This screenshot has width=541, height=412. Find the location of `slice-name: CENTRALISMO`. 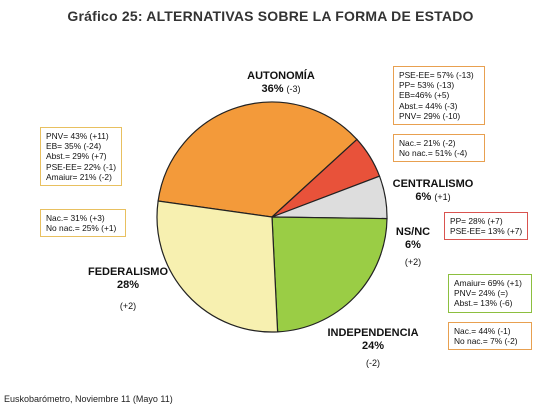

slice-name: CENTRALISMO is located at coordinates (433, 184).